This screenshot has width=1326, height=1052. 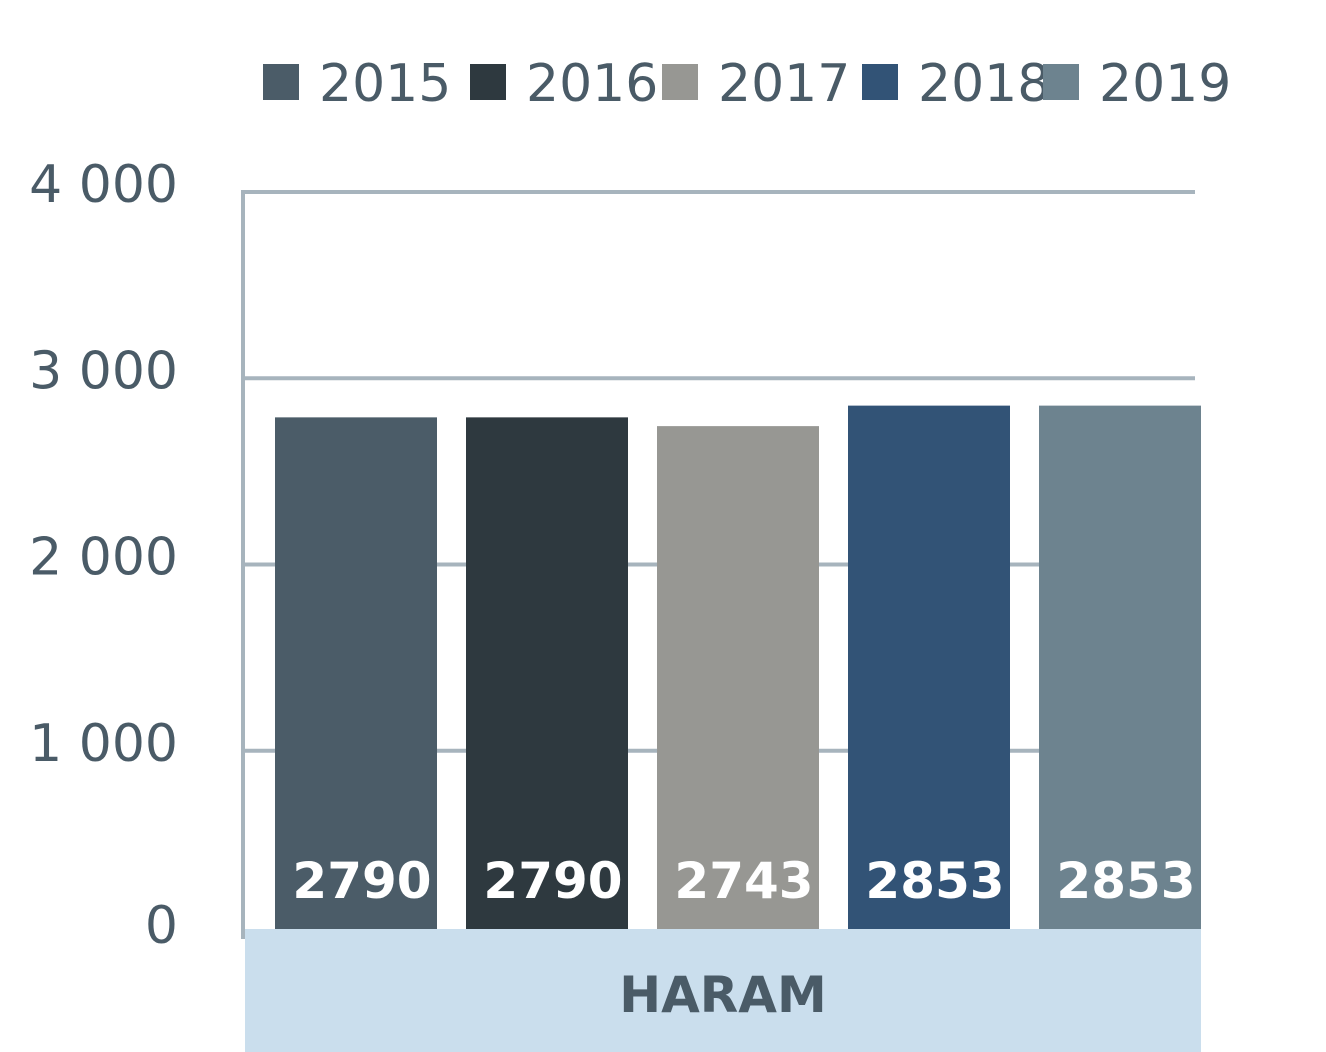 I want to click on category-band: HARAM, so click(x=723, y=990).